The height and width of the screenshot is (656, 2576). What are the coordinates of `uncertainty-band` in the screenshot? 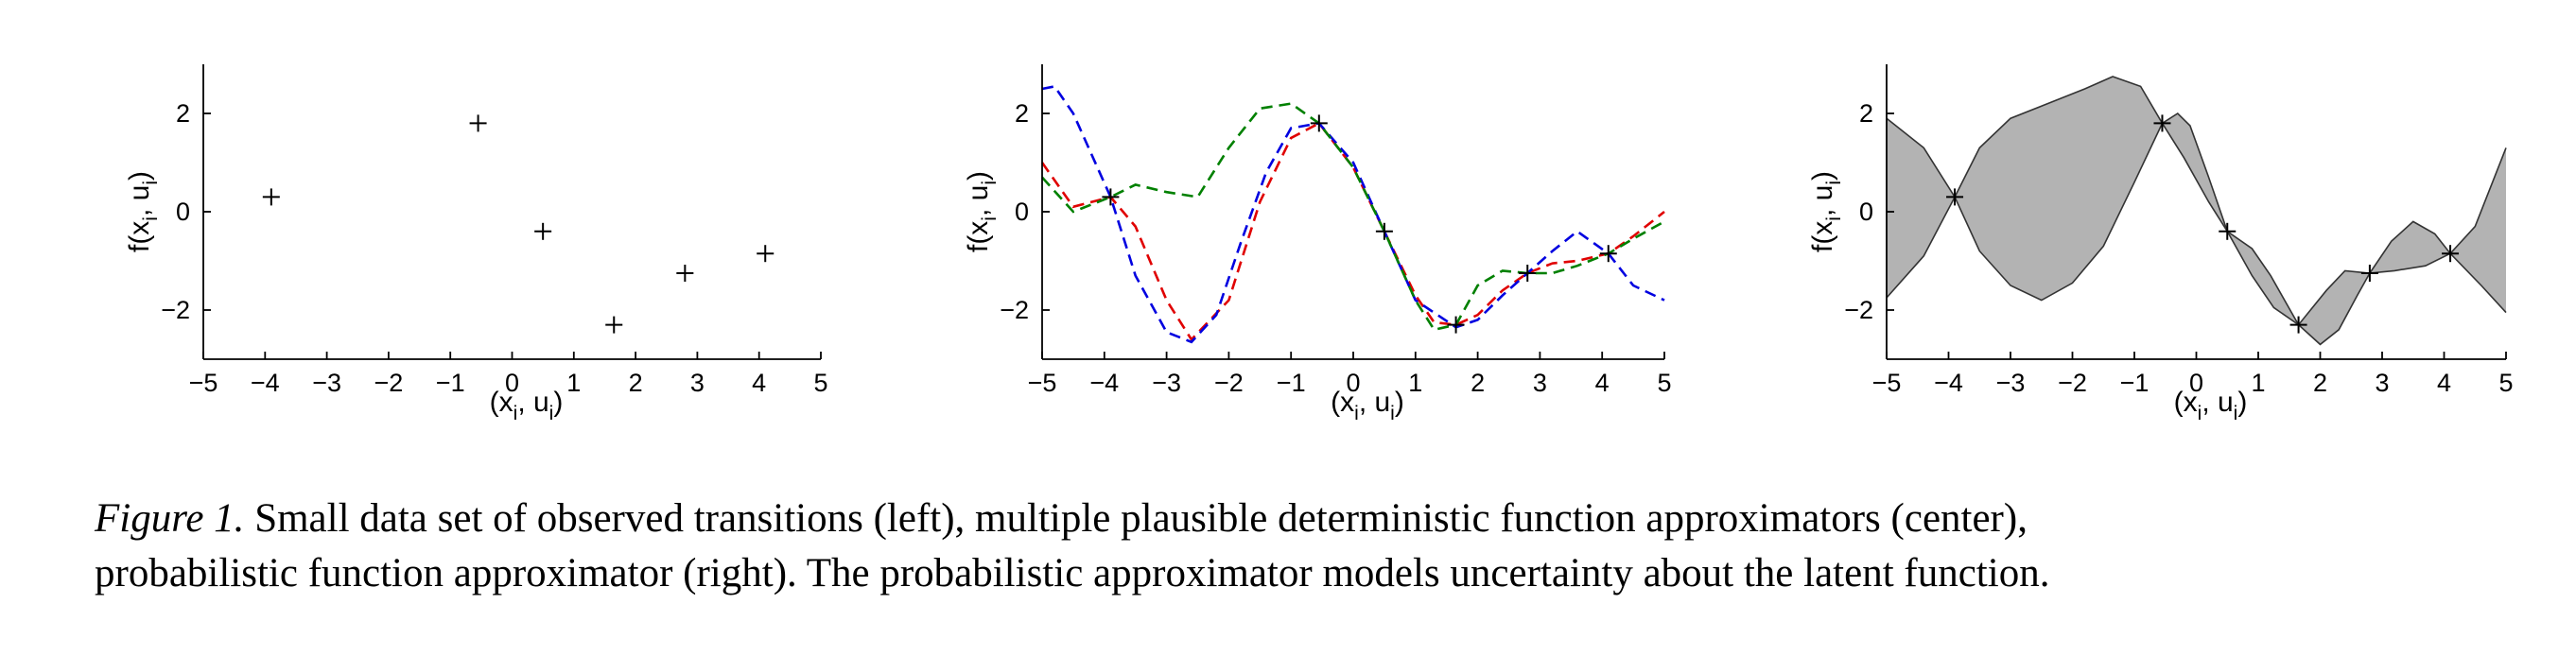 It's located at (2196, 211).